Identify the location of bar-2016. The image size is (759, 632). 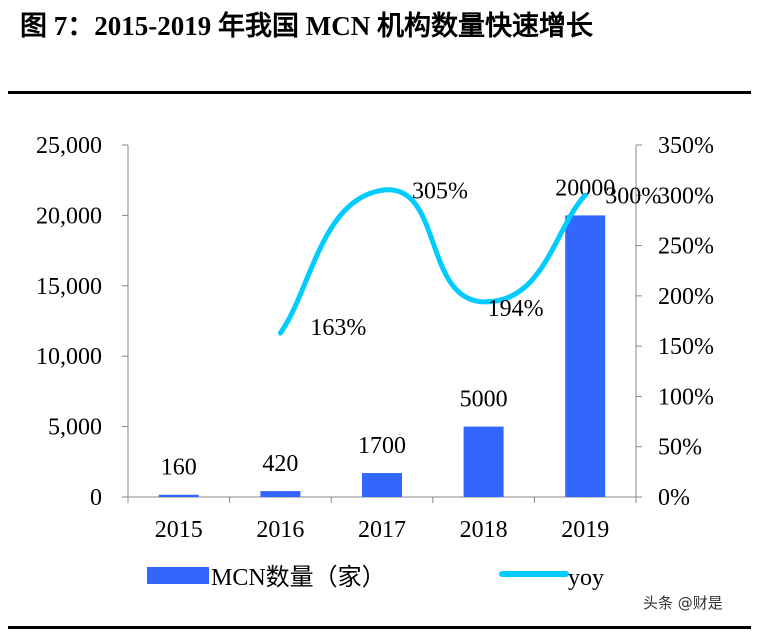
(280, 494).